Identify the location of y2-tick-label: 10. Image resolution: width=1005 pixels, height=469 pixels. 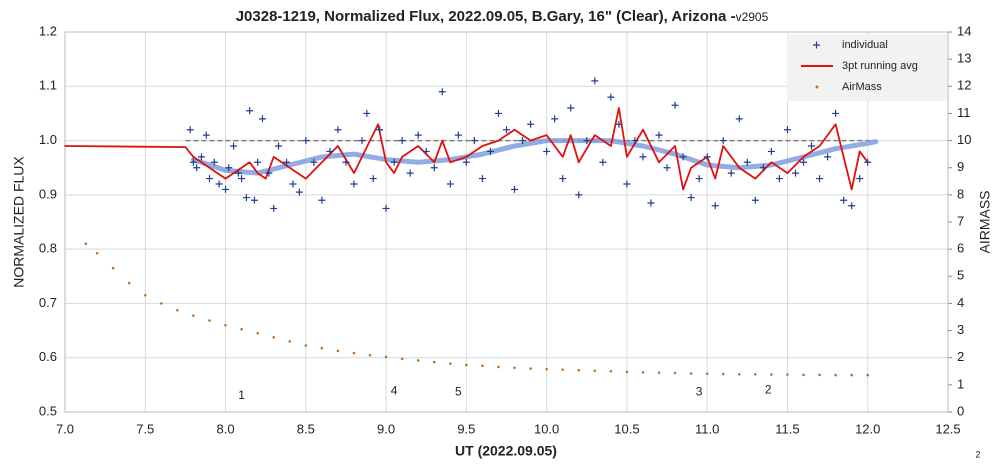
(964, 139).